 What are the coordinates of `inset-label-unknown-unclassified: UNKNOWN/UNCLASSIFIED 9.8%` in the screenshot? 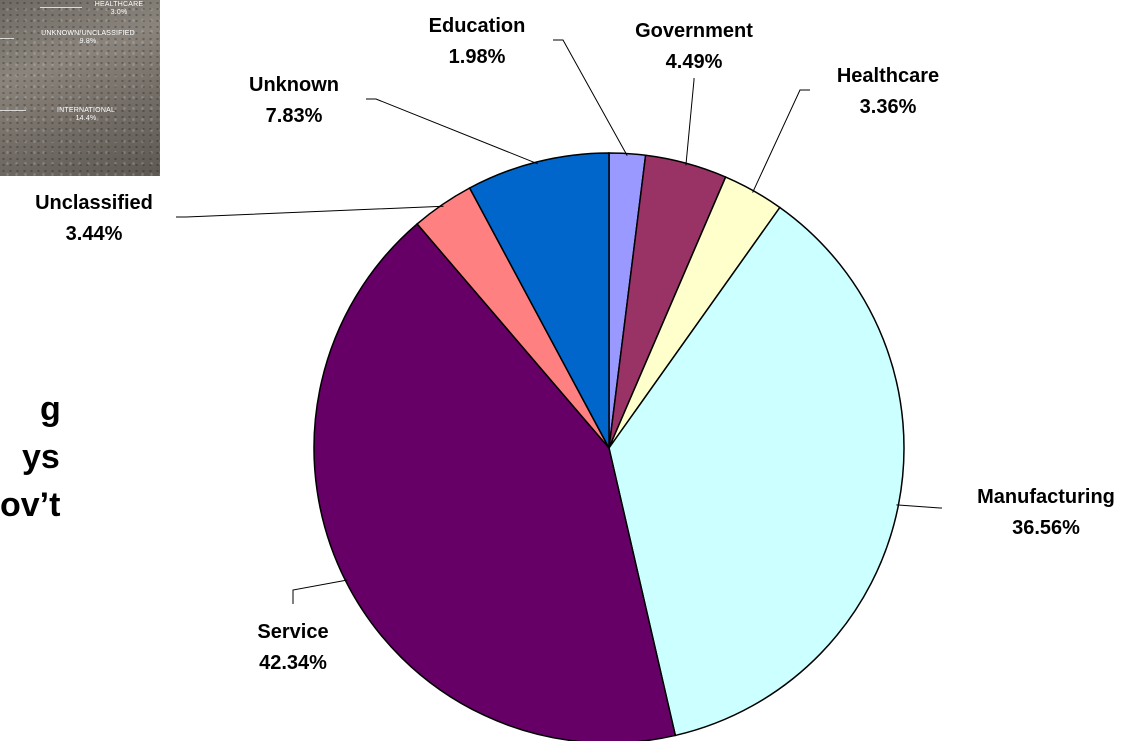 It's located at (88, 38).